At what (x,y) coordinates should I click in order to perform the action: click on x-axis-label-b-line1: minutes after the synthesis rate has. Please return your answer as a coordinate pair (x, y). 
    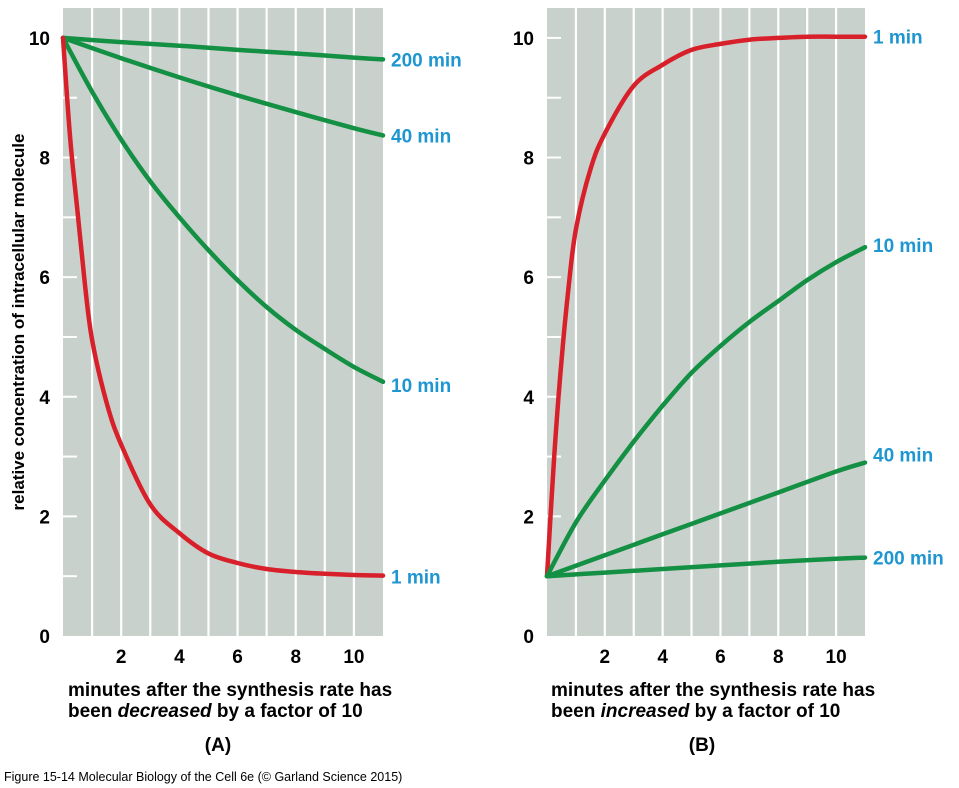
    Looking at the image, I should click on (713, 690).